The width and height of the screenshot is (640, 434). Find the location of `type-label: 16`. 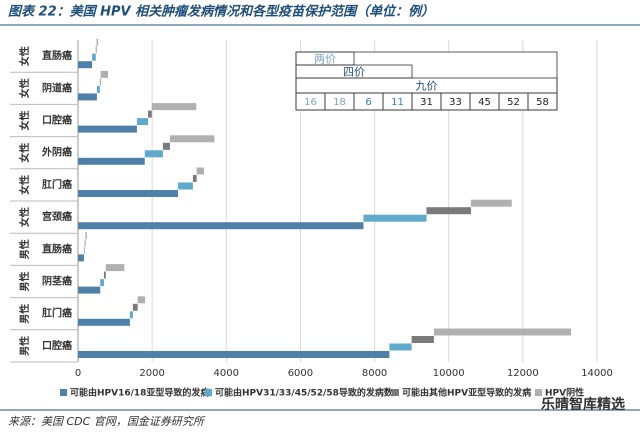

type-label: 16 is located at coordinates (310, 102).